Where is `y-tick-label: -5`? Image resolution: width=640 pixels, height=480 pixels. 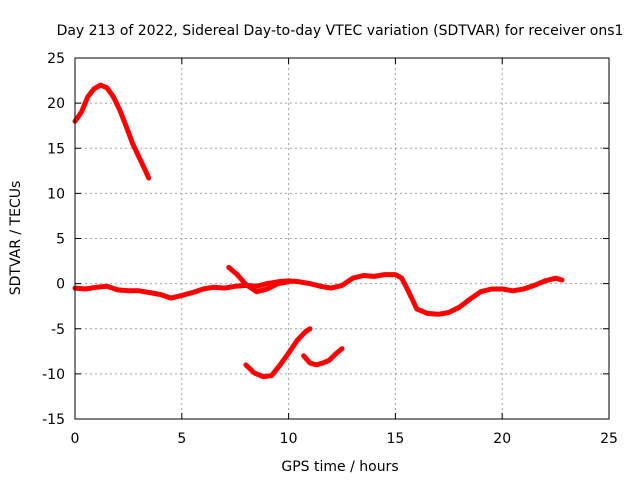
y-tick-label: -5 is located at coordinates (58, 330).